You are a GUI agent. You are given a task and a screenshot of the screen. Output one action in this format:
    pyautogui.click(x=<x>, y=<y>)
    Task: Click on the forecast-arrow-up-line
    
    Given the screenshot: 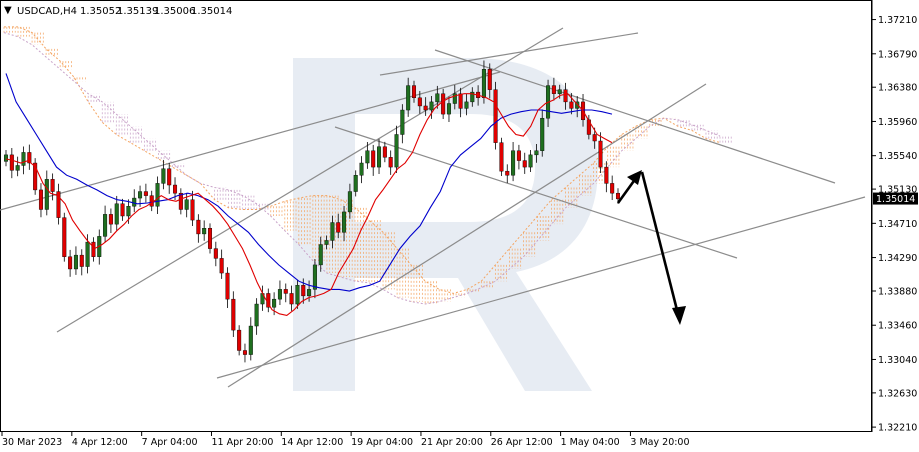 What is the action you would take?
    pyautogui.click(x=627, y=190)
    